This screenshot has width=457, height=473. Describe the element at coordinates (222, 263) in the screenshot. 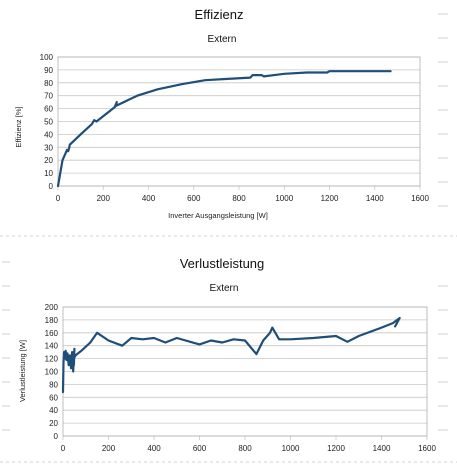

I see `chart-title: Verlustleistung` at that location.